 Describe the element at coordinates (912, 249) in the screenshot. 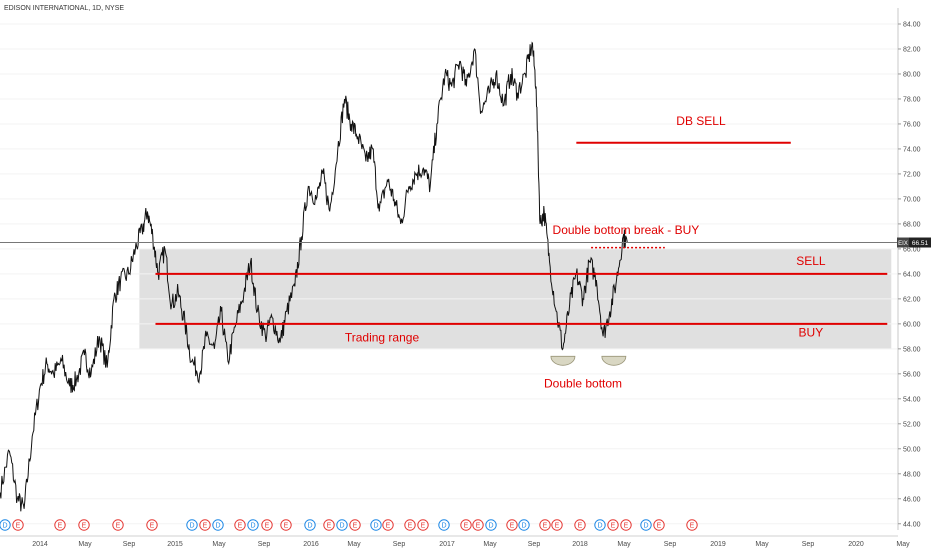

I see `y-tick-label-11: 66.00` at that location.